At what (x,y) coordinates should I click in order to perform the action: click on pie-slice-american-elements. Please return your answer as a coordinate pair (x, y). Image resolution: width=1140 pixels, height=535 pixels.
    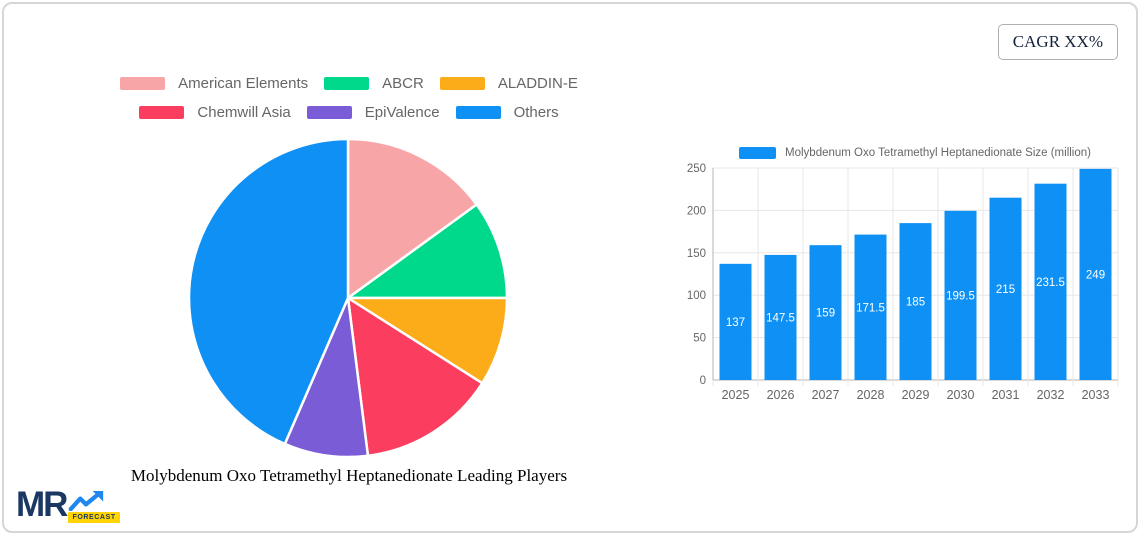
    Looking at the image, I should click on (412, 218).